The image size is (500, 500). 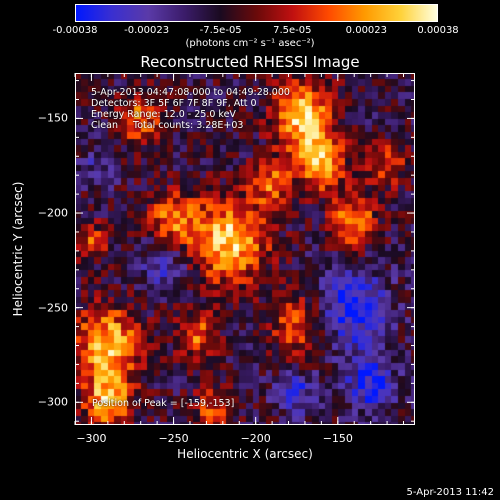 I want to click on annotation-energy-range: Energy Range: 12.0 - 25.0 keV, so click(x=163, y=114).